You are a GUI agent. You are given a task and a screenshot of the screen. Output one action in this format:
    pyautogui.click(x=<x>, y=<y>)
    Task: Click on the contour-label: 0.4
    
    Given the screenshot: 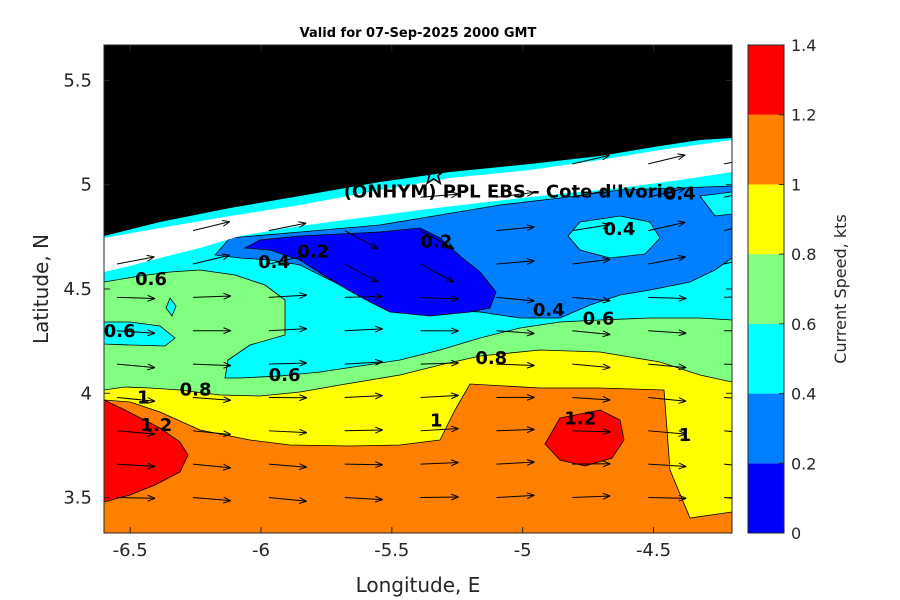 What is the action you would take?
    pyautogui.click(x=680, y=193)
    